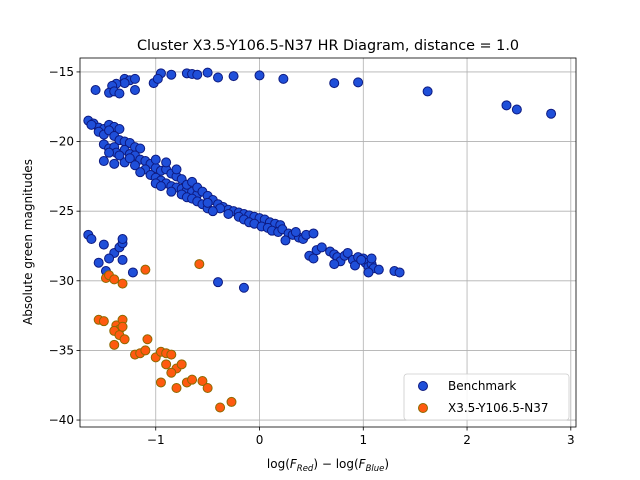 Image resolution: width=640 pixels, height=480 pixels. What do you see at coordinates (571, 440) in the screenshot?
I see `x-tick-label: 3` at bounding box center [571, 440].